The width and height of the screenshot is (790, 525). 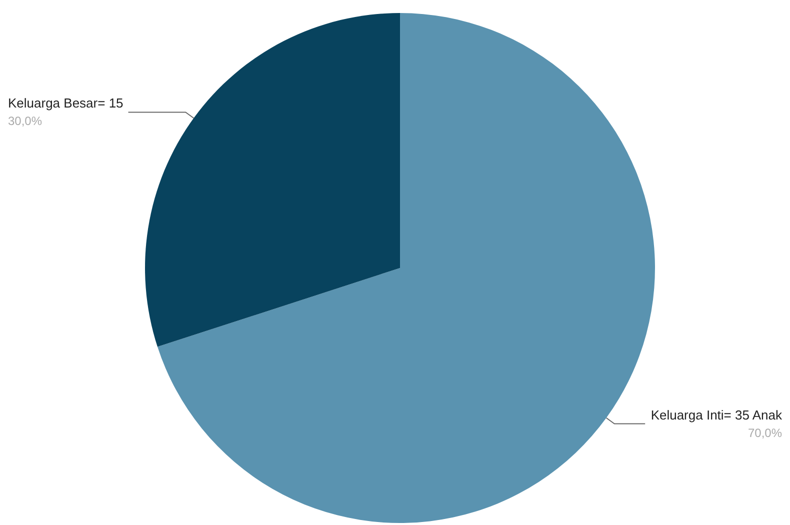 I want to click on slice-label: Keluarga Besar= 15, so click(x=66, y=103).